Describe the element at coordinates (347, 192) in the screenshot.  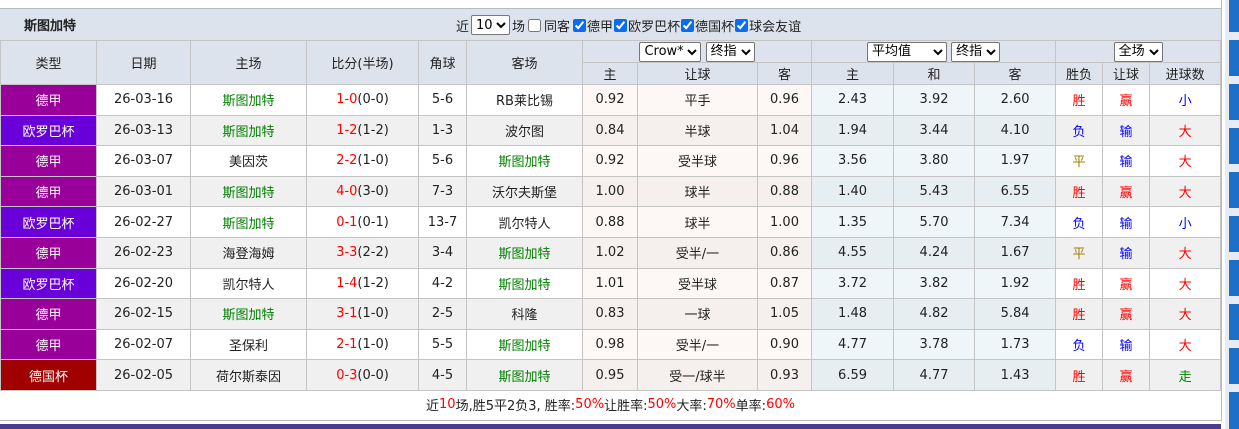
I see `full-time-score: 4-0` at that location.